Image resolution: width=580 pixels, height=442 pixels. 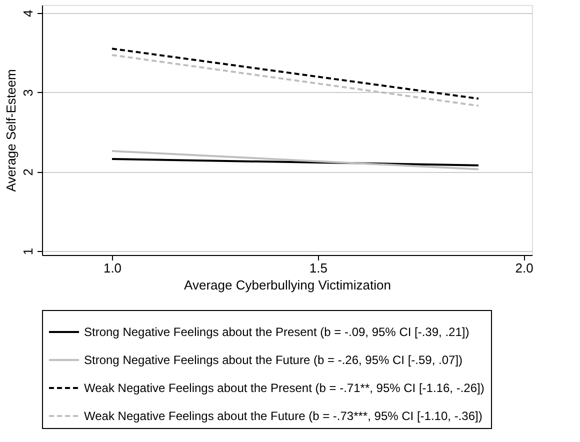 I want to click on y-tick-label: 4, so click(x=28, y=14).